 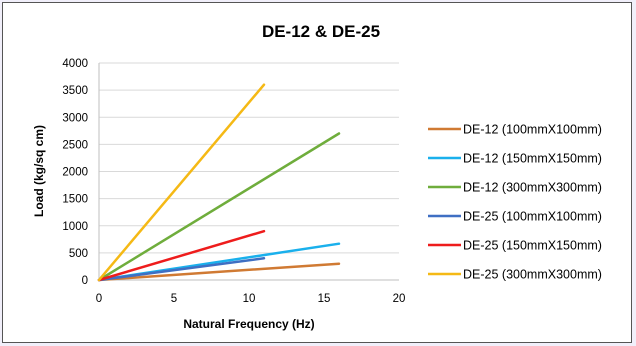 I want to click on y-tick-labels: 0 500 1000 1500 2000 2500 3000 3500 4000, so click(x=75, y=172).